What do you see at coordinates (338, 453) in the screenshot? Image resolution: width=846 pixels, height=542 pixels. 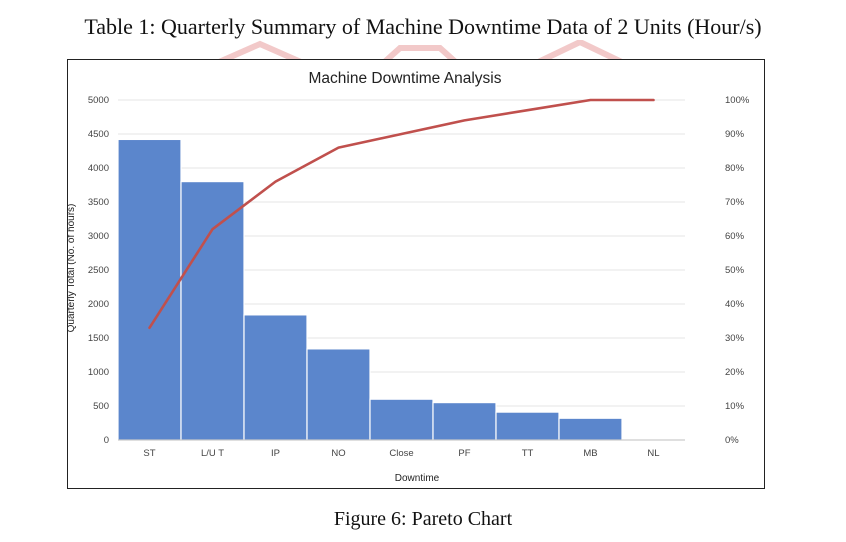 I see `x-tick-label: NO` at bounding box center [338, 453].